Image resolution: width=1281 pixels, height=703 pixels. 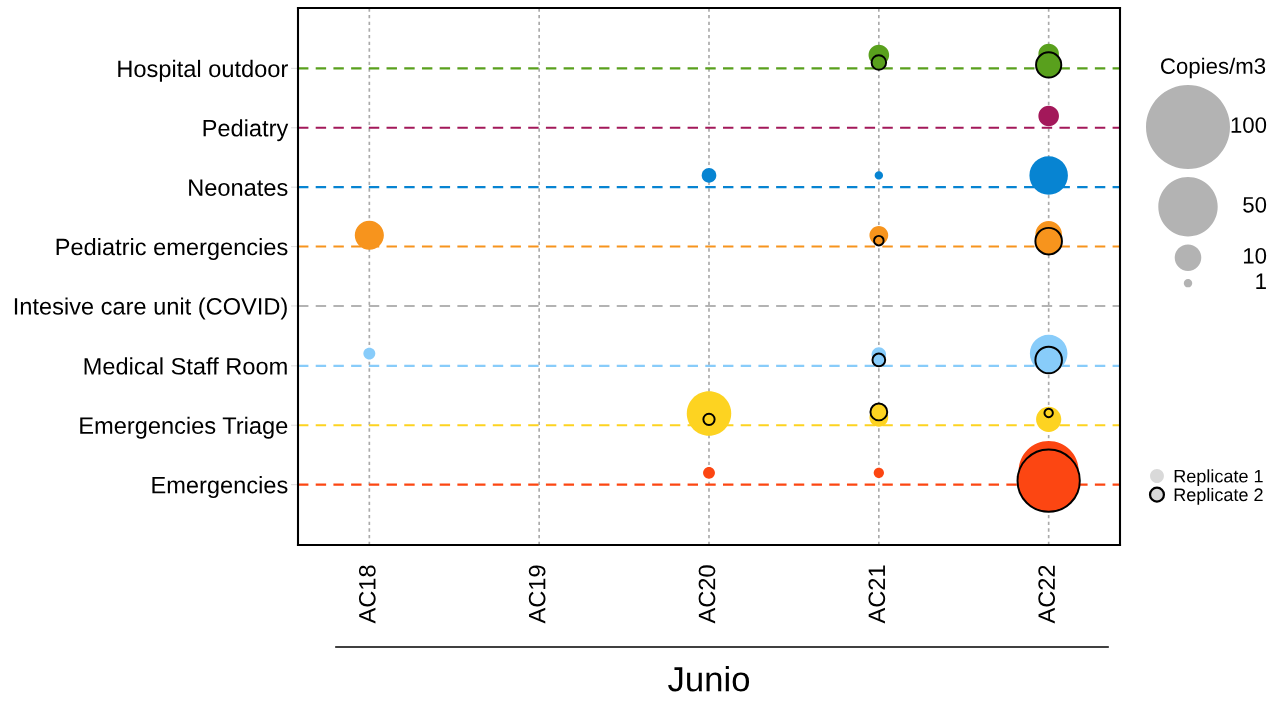 I want to click on category-label: Medical Staff Room, so click(x=185, y=366).